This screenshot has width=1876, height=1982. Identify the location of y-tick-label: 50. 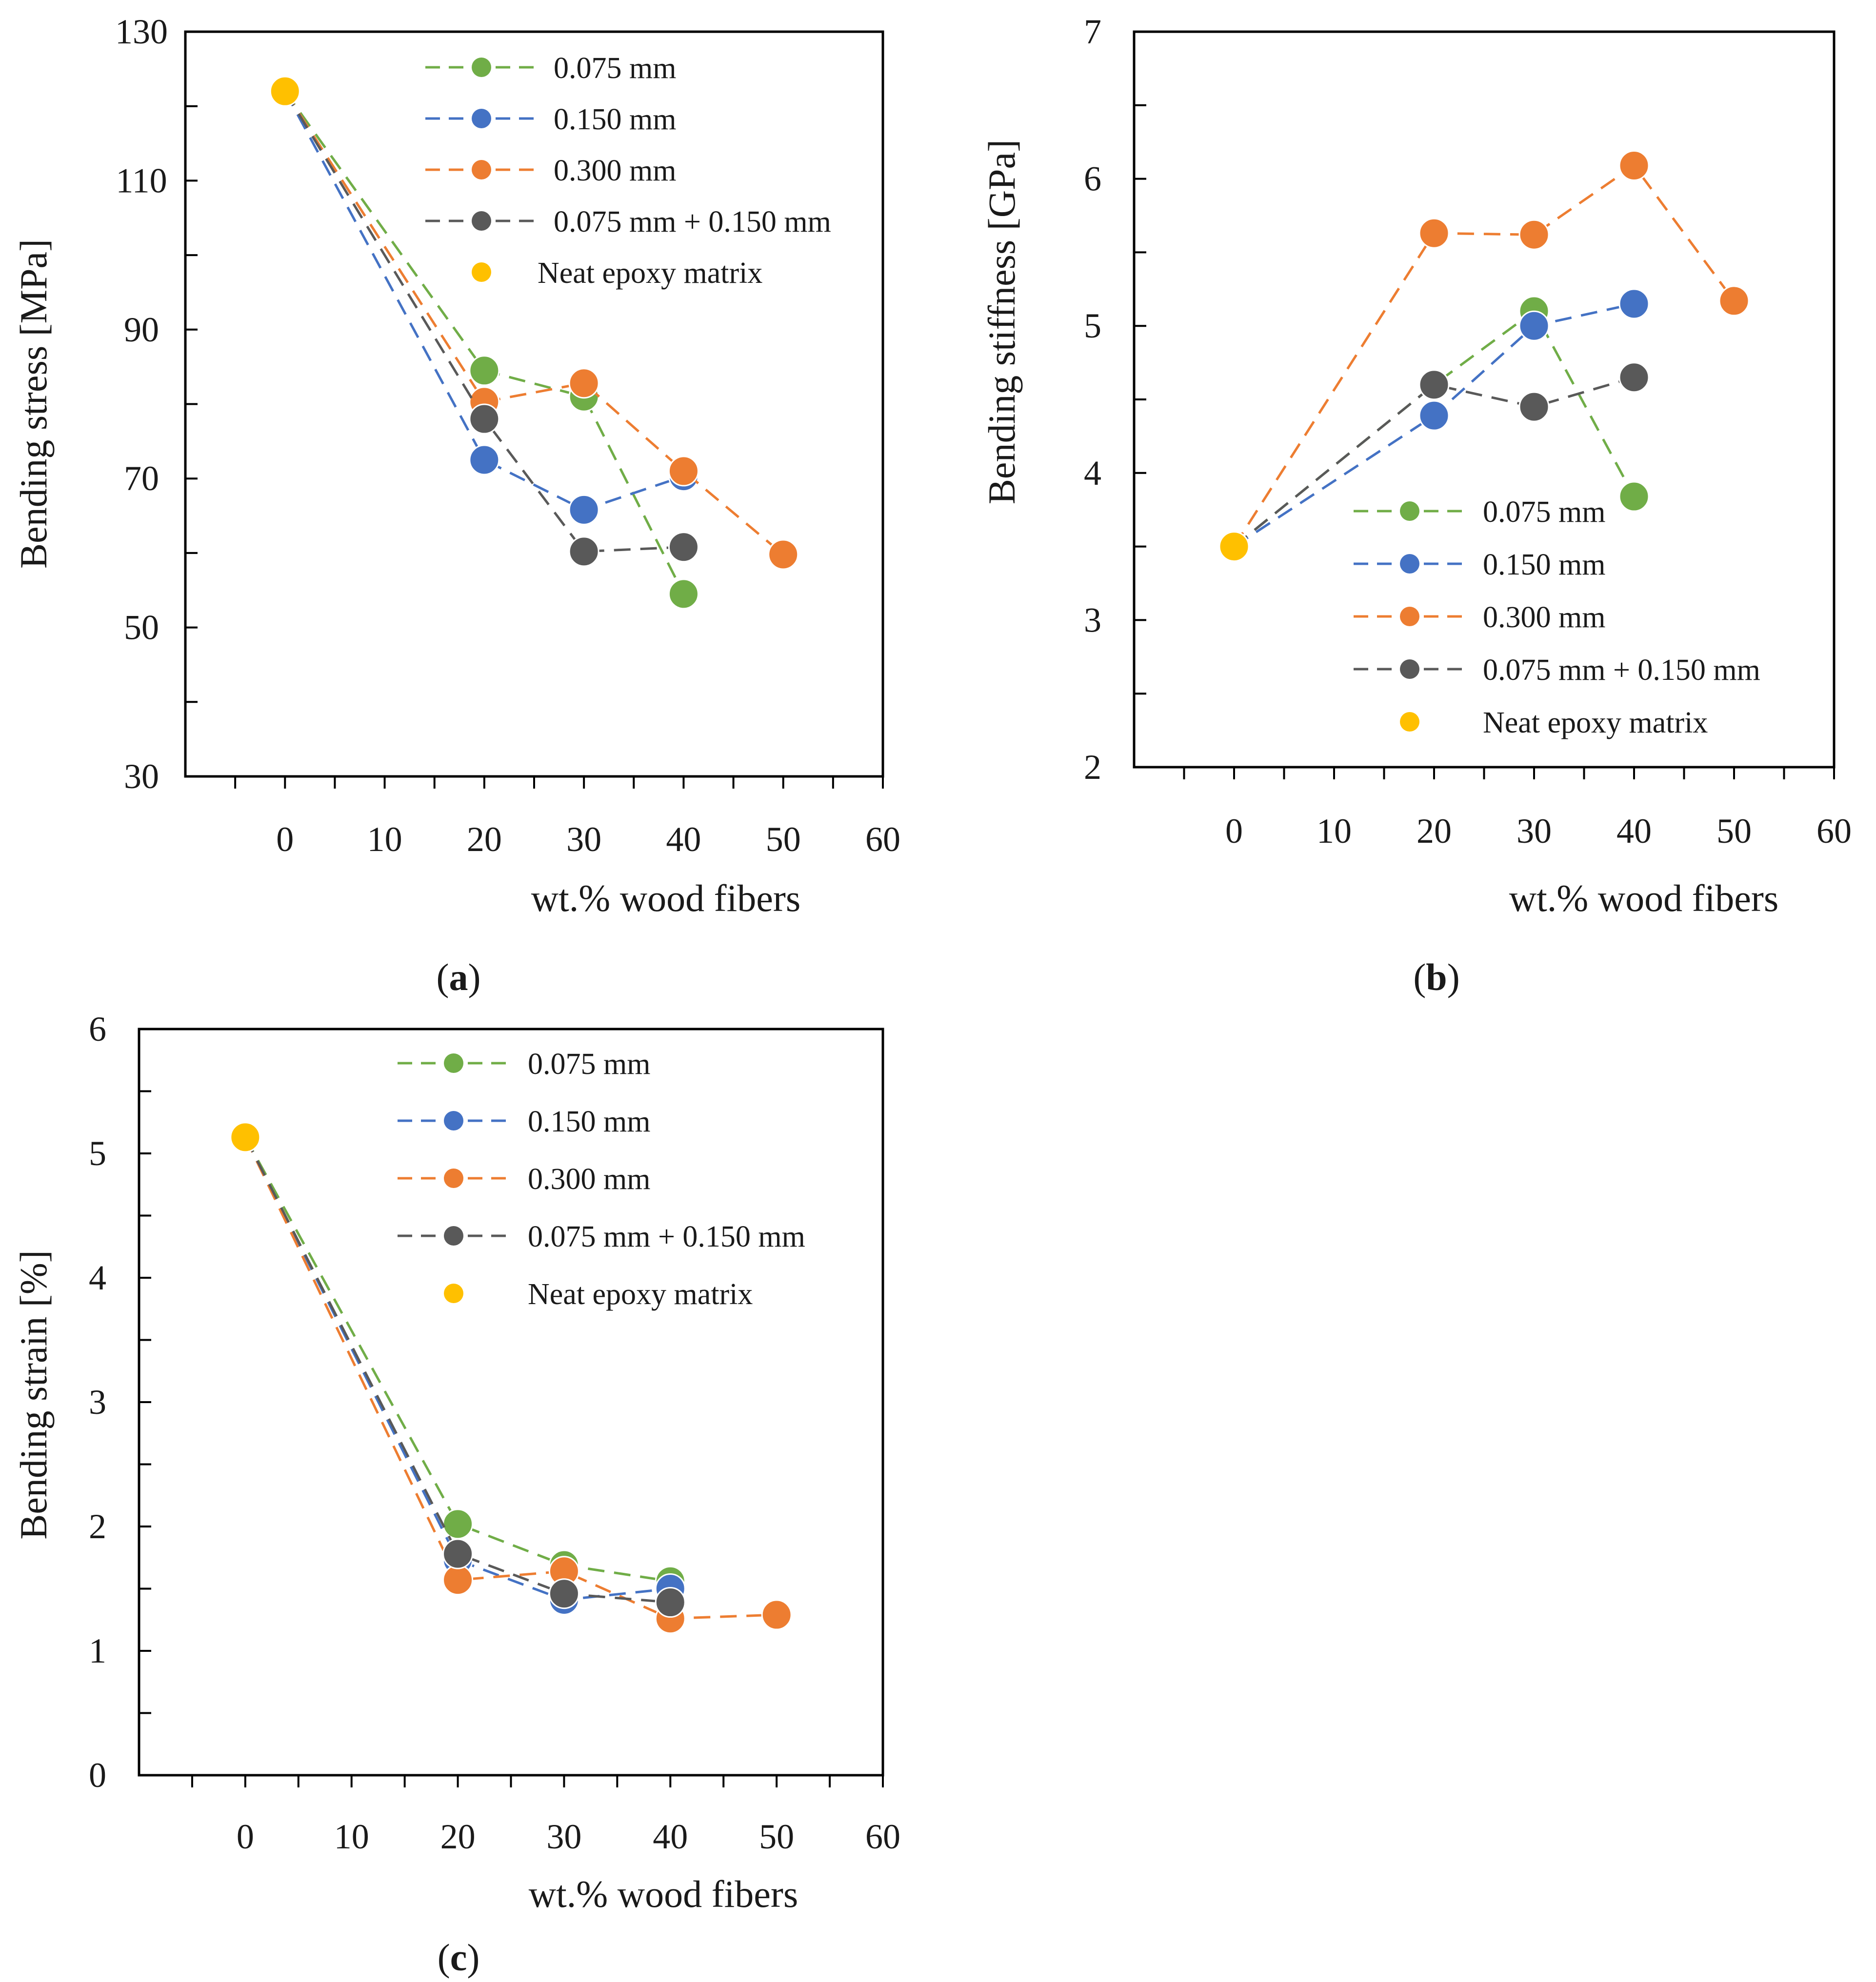
(141, 627).